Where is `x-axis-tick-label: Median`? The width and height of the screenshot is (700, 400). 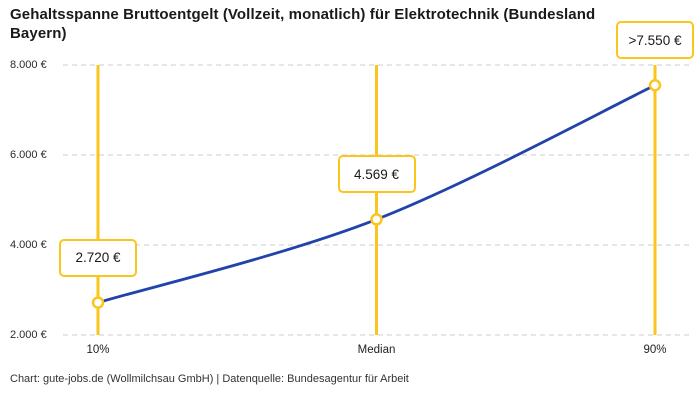 x-axis-tick-label: Median is located at coordinates (376, 350).